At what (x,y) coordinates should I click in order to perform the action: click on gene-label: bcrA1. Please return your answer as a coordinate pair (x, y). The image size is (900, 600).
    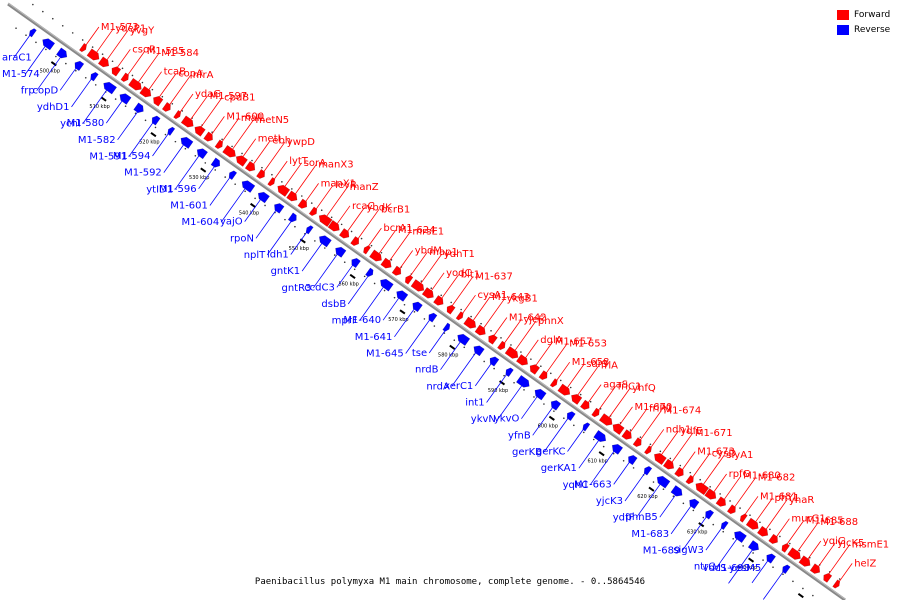
    Looking at the image, I should click on (397, 228).